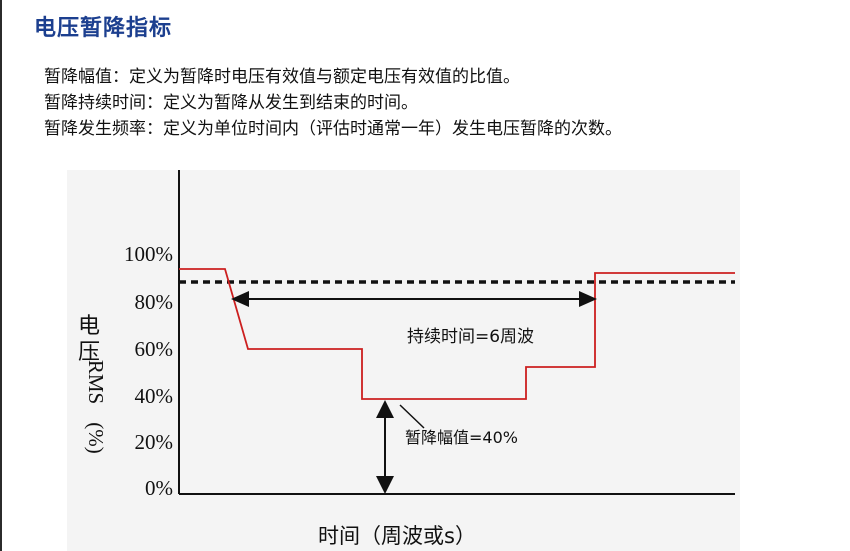  I want to click on duration-label: 持续时间=6周波, so click(470, 337).